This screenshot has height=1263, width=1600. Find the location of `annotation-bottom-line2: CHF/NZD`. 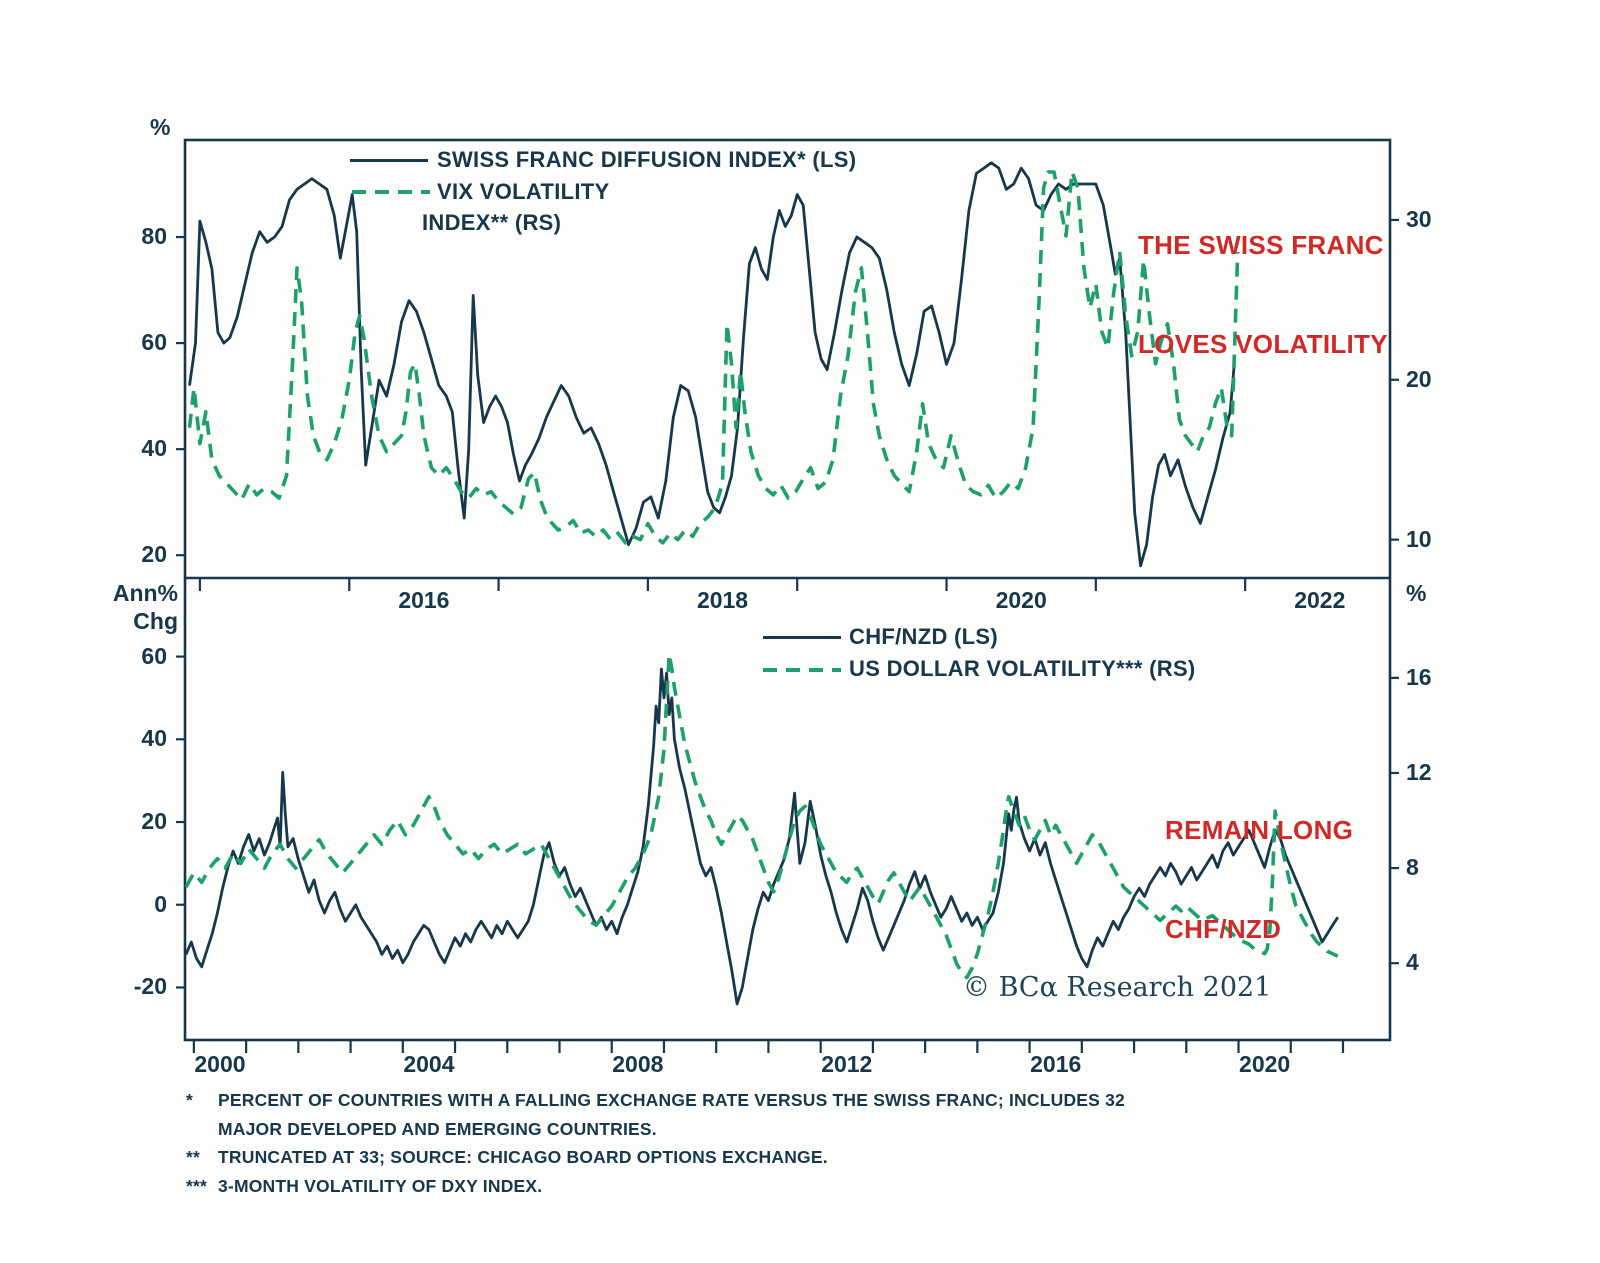

annotation-bottom-line2: CHF/NZD is located at coordinates (1223, 929).